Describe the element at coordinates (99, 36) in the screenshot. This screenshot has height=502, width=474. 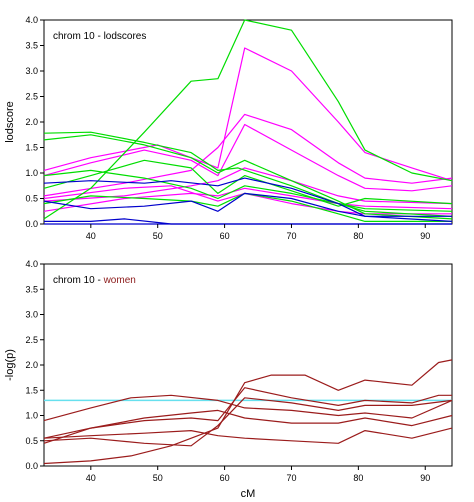
I see `panel-title: chrom 10 - lodscores` at that location.